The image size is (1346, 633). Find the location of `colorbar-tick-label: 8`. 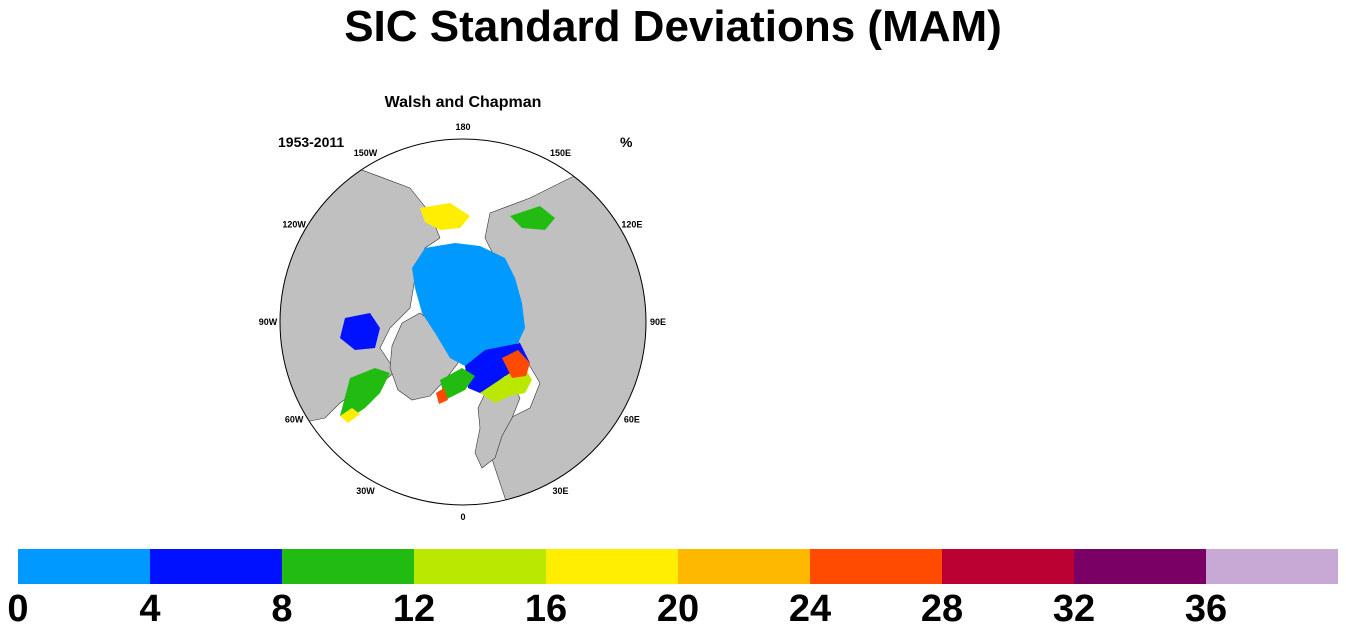

colorbar-tick-label: 8 is located at coordinates (282, 609).